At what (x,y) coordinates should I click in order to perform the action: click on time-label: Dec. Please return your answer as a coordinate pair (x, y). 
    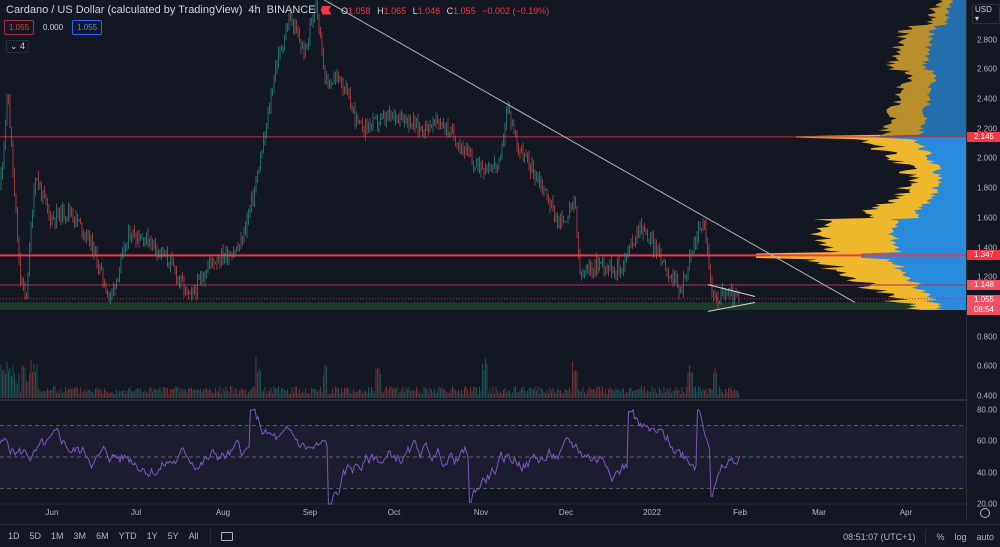
    Looking at the image, I should click on (566, 512).